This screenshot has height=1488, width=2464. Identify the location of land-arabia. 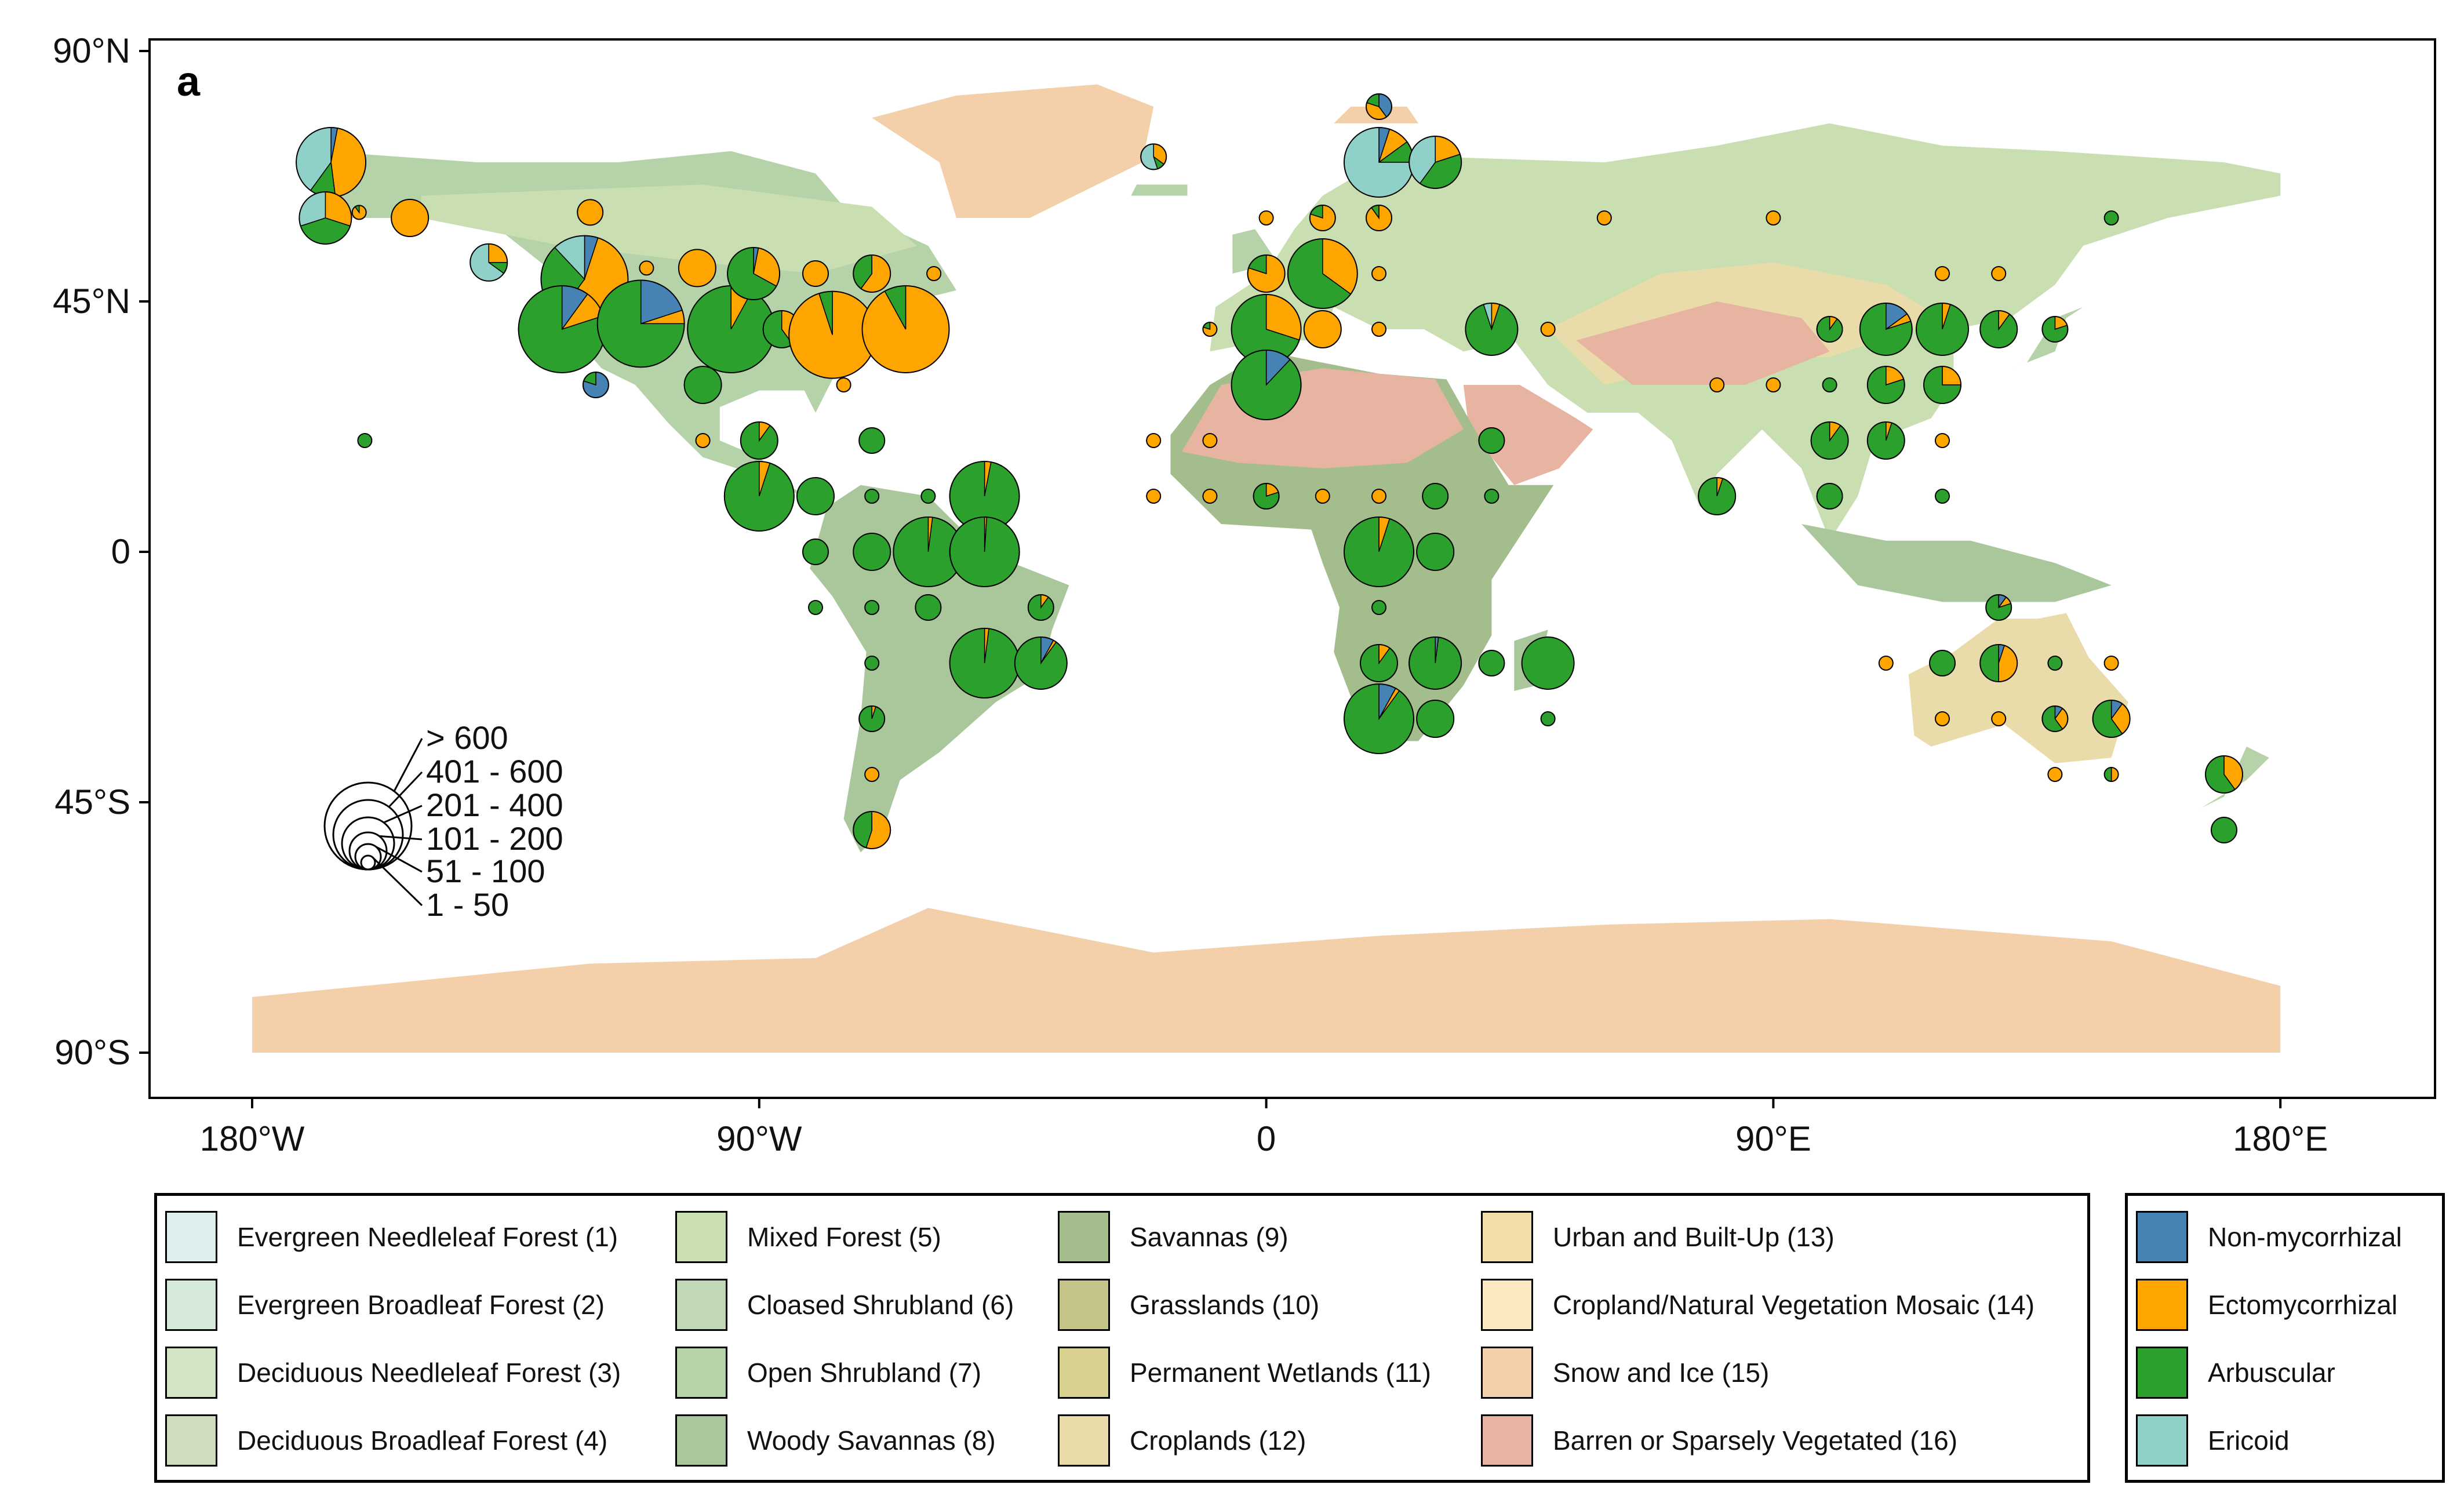
(1528, 435).